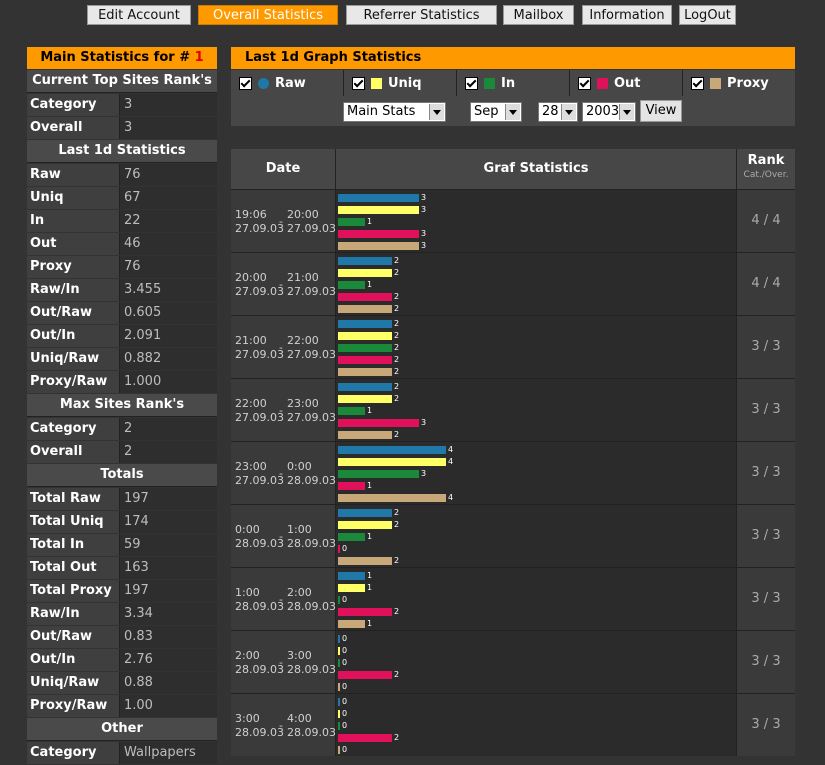 Image resolution: width=825 pixels, height=765 pixels. I want to click on stat-label: Total Out, so click(73, 568).